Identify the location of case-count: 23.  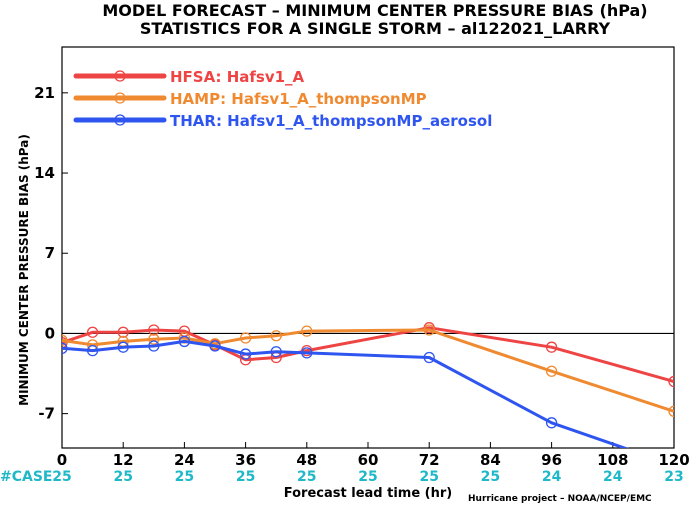
(673, 477).